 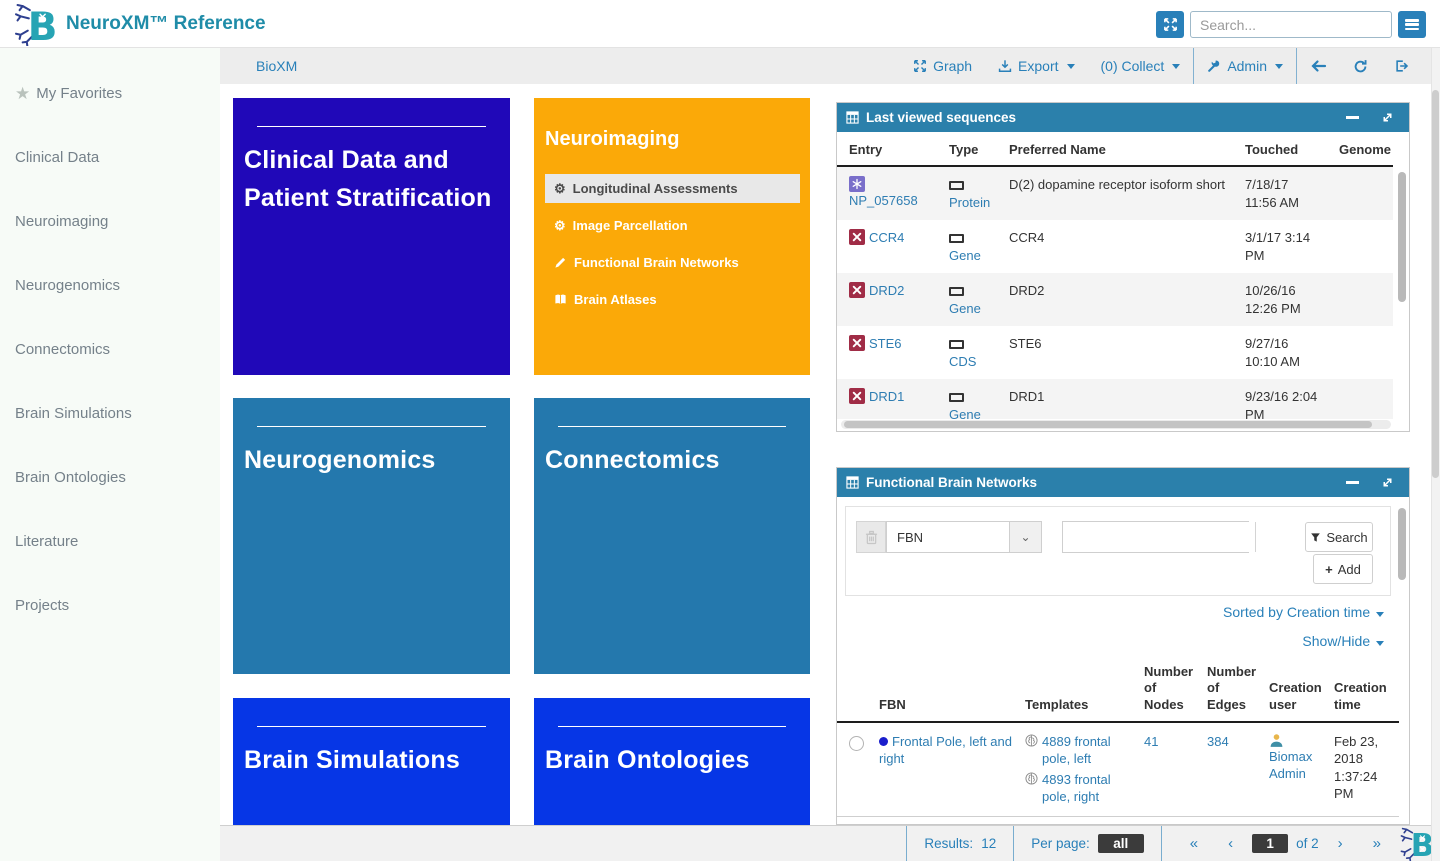 I want to click on back-button, so click(x=1318, y=66).